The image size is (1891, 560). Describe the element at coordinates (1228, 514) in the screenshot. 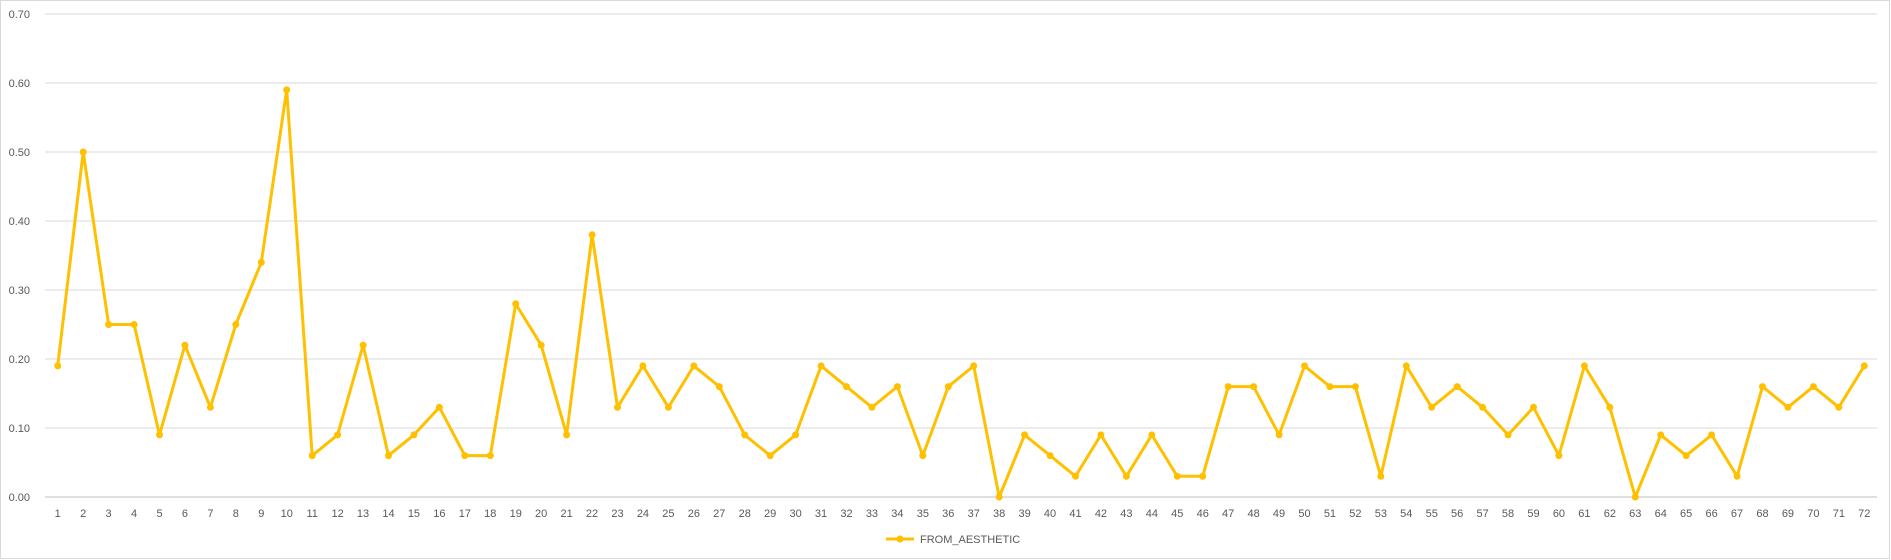

I see `x-tick-label: 47` at that location.